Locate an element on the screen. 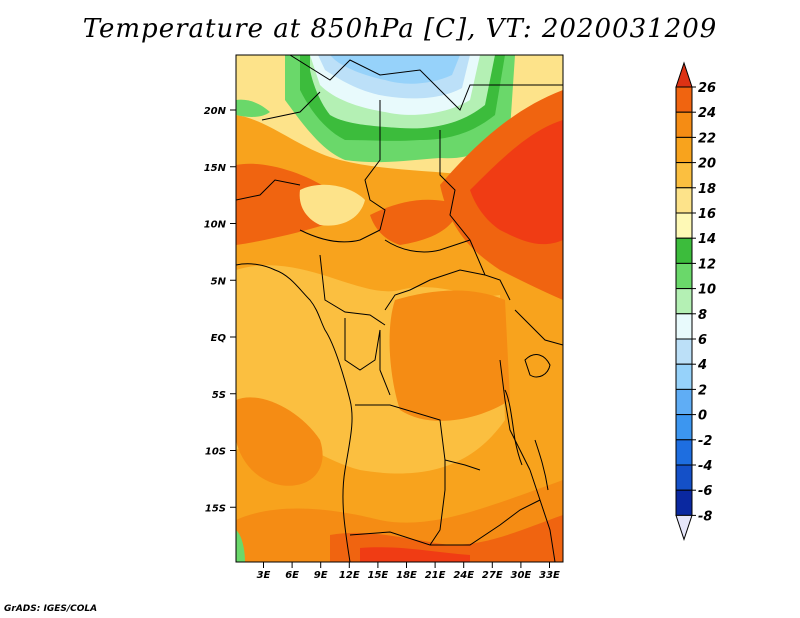 This screenshot has height=618, width=800. field-22-24-central is located at coordinates (415, 222).